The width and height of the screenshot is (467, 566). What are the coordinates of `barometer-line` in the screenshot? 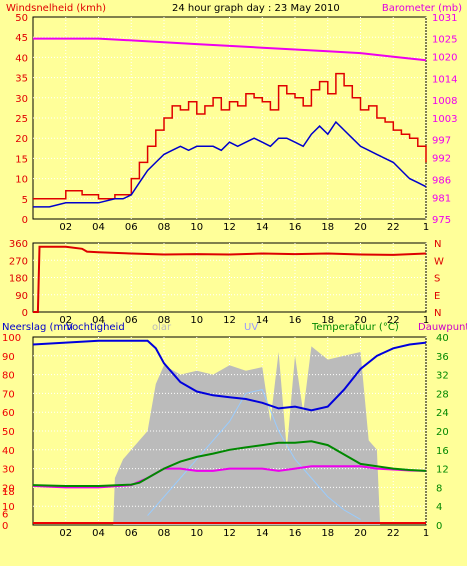 It's located at (230, 49).